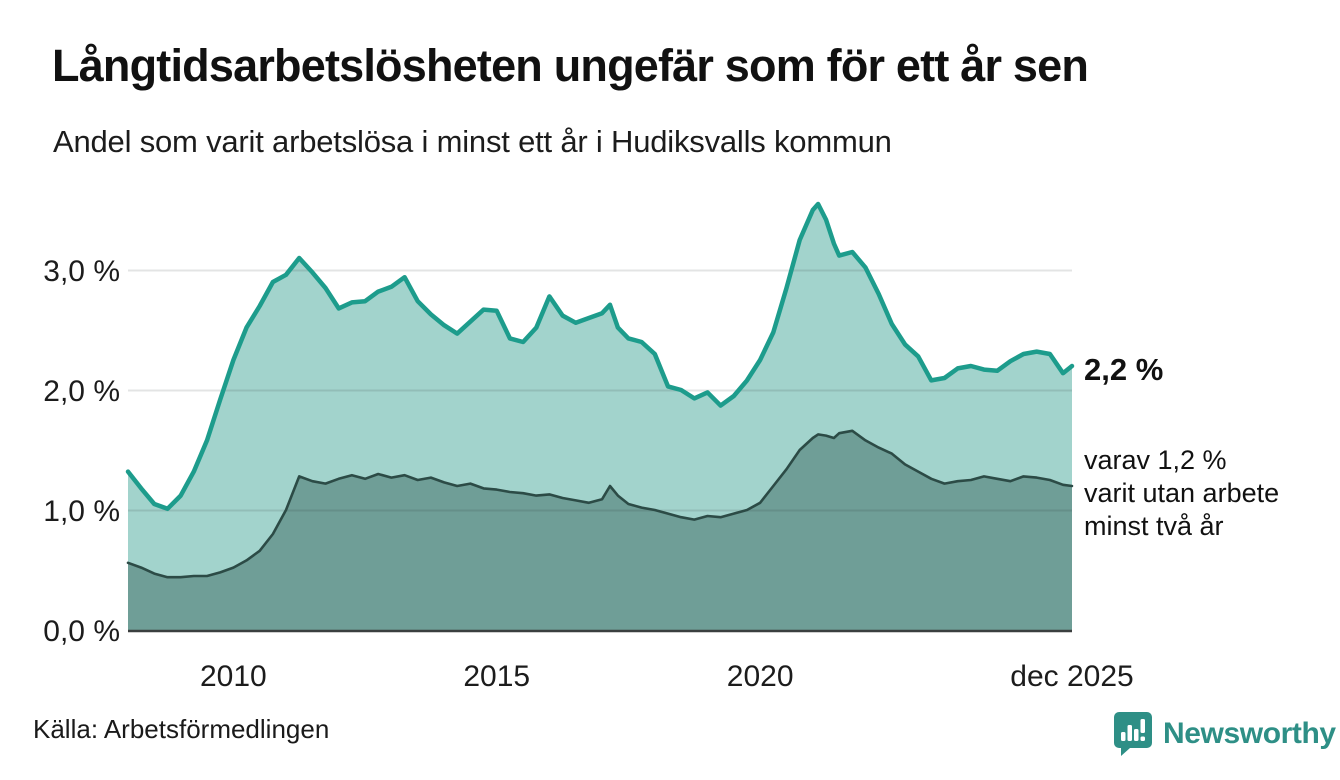  Describe the element at coordinates (81, 391) in the screenshot. I see `y-tick-label: 2,0 %` at that location.